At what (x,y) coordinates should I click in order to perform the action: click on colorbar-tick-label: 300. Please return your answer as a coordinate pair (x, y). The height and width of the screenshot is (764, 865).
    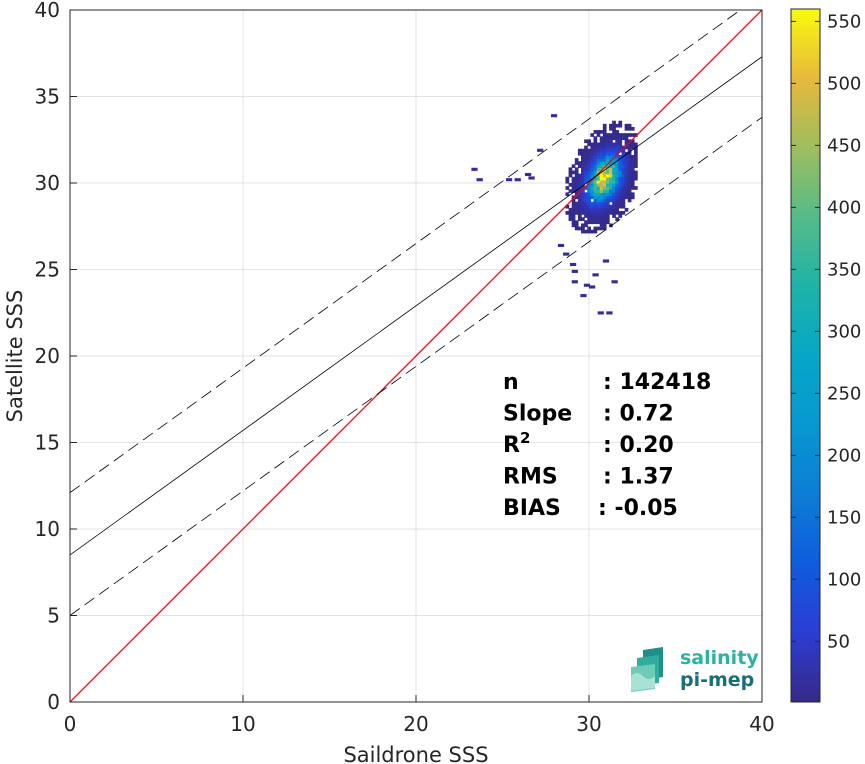
    Looking at the image, I should click on (844, 331).